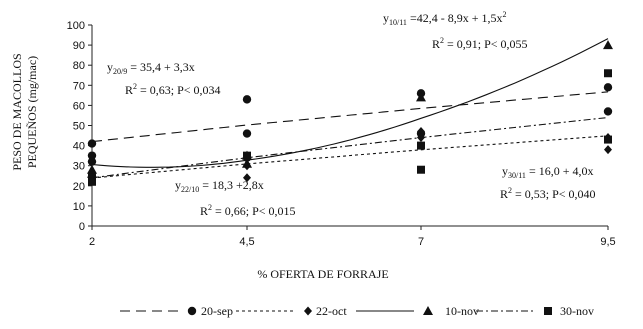 This screenshot has width=643, height=329. What do you see at coordinates (322, 274) in the screenshot?
I see `x-axis-title: % OFERTA DE FORRAJE` at bounding box center [322, 274].